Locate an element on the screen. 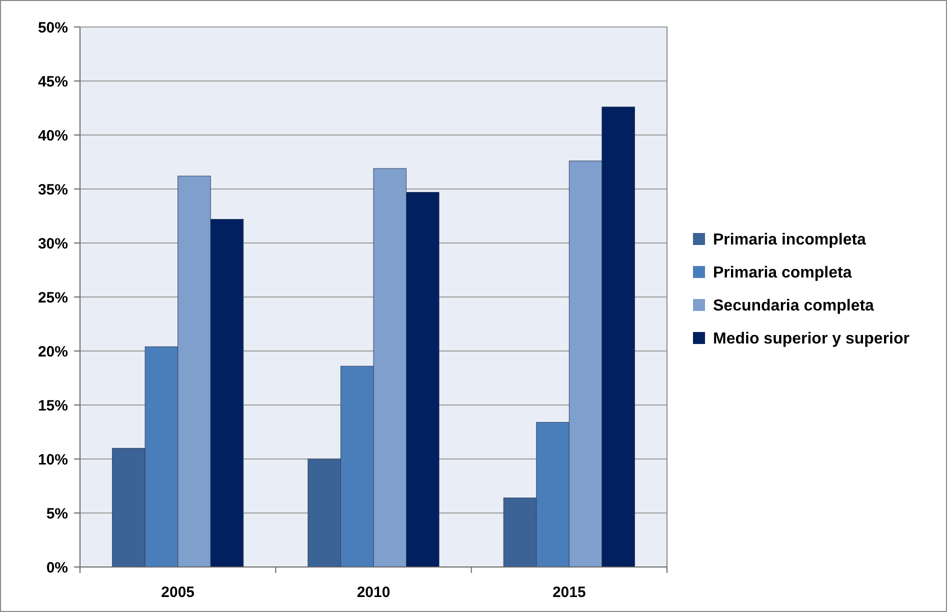  legend-label: Primaria completa is located at coordinates (782, 273).